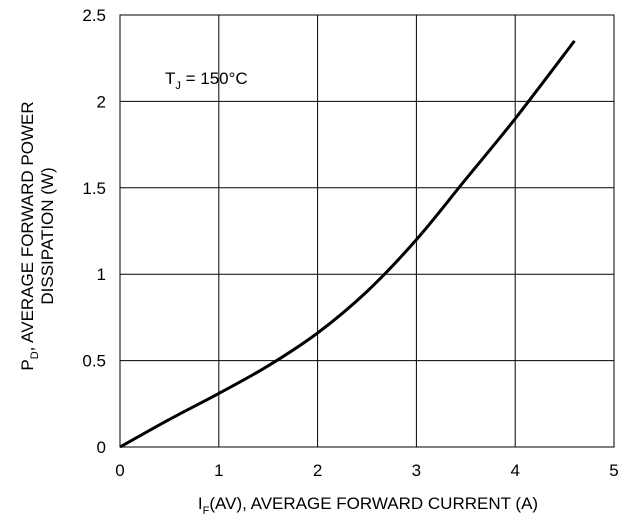  What do you see at coordinates (101, 101) in the screenshot?
I see `y-tick-label: 2` at bounding box center [101, 101].